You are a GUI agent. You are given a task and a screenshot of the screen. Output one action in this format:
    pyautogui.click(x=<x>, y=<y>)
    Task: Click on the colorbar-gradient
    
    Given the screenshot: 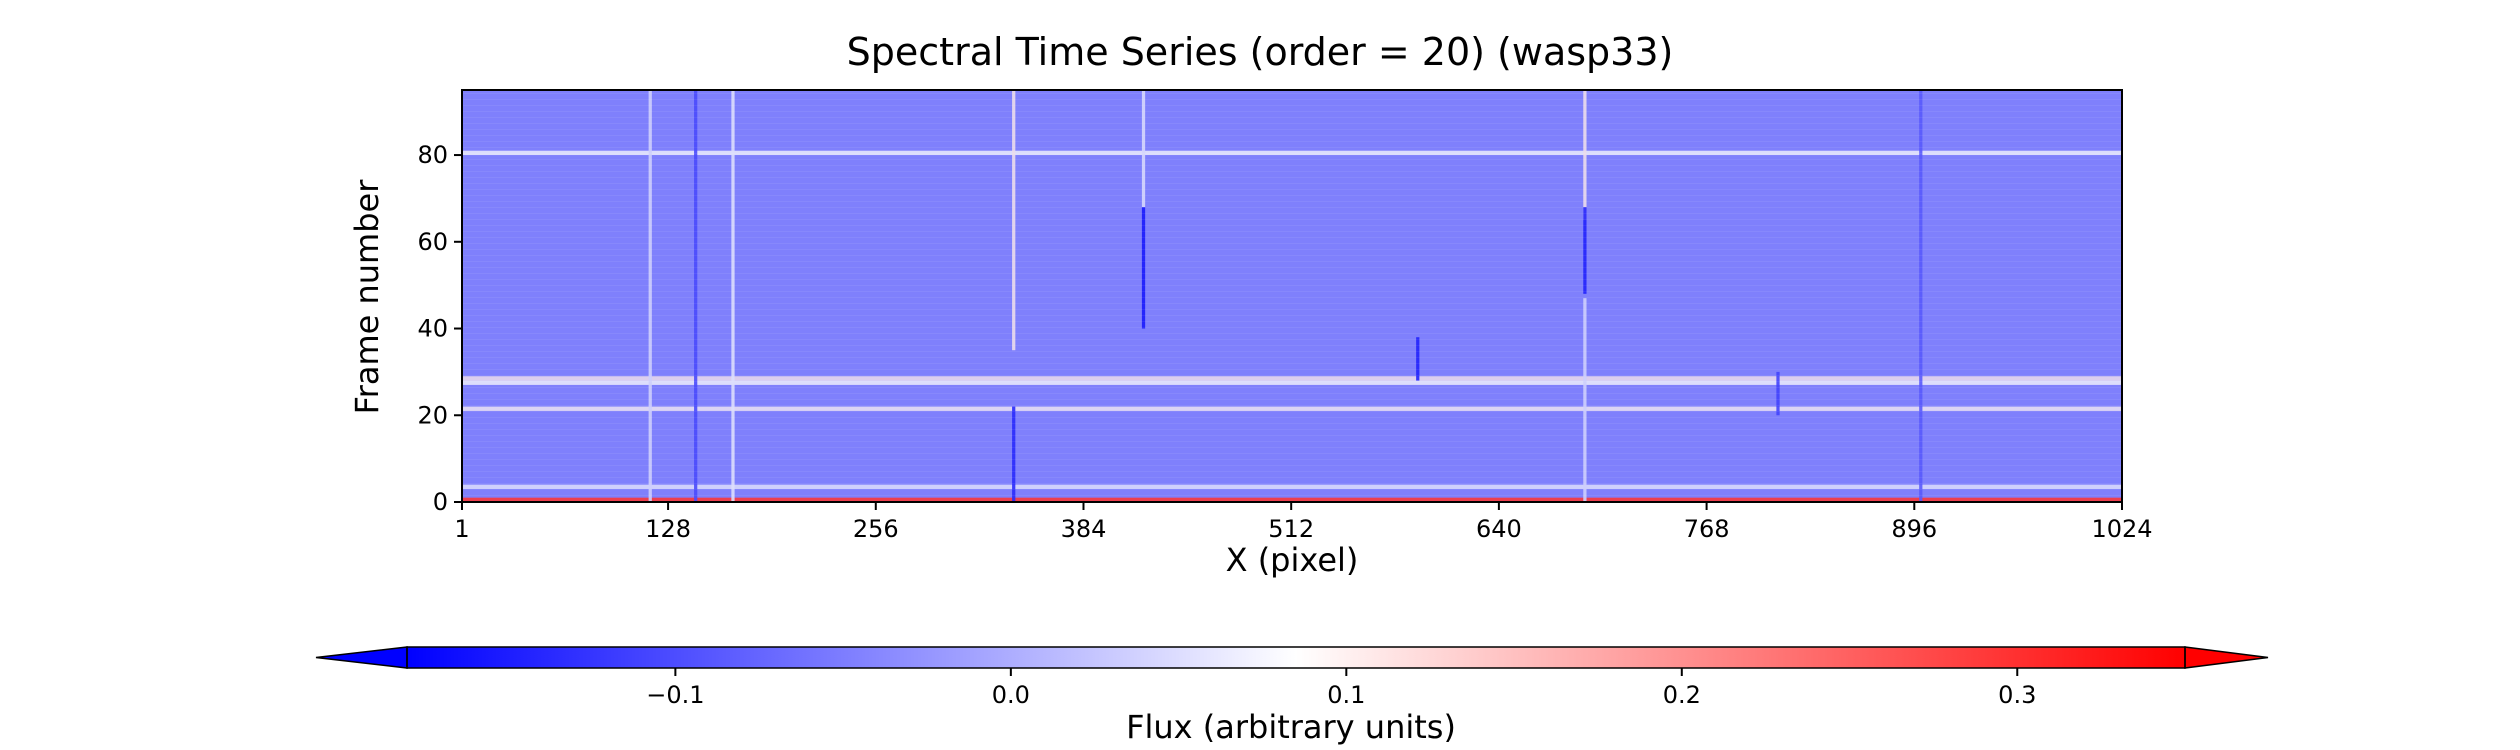 What is the action you would take?
    pyautogui.click(x=1296, y=657)
    